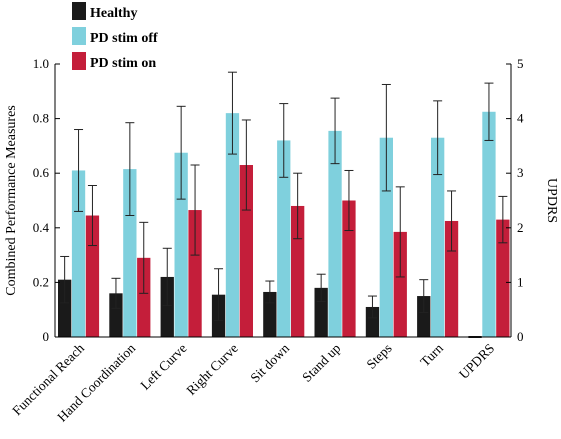 The width and height of the screenshot is (561, 439). I want to click on y-tick-label: 0.2, so click(41, 281).